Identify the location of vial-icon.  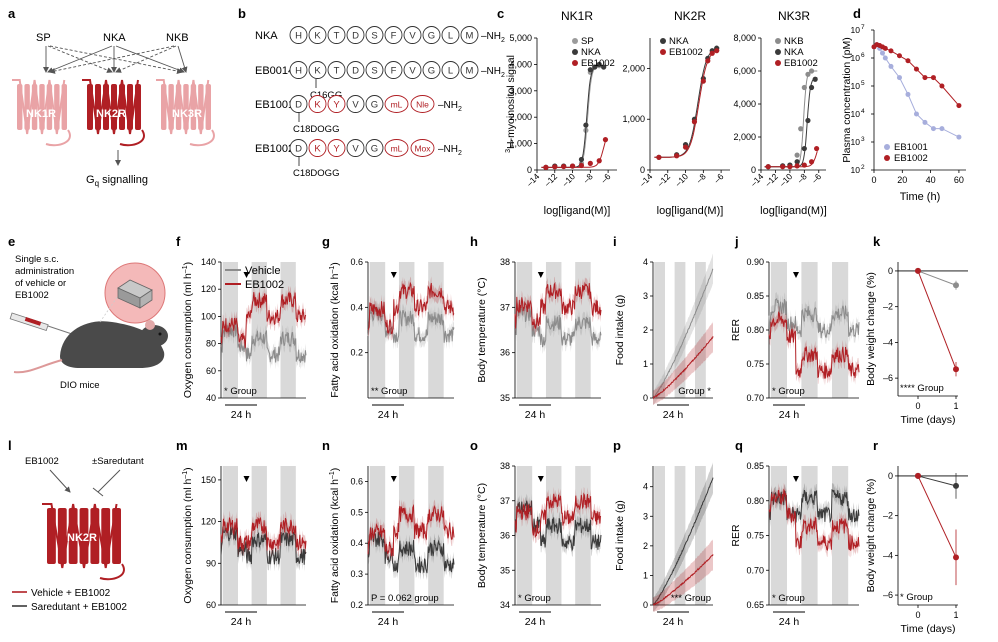
(135, 294).